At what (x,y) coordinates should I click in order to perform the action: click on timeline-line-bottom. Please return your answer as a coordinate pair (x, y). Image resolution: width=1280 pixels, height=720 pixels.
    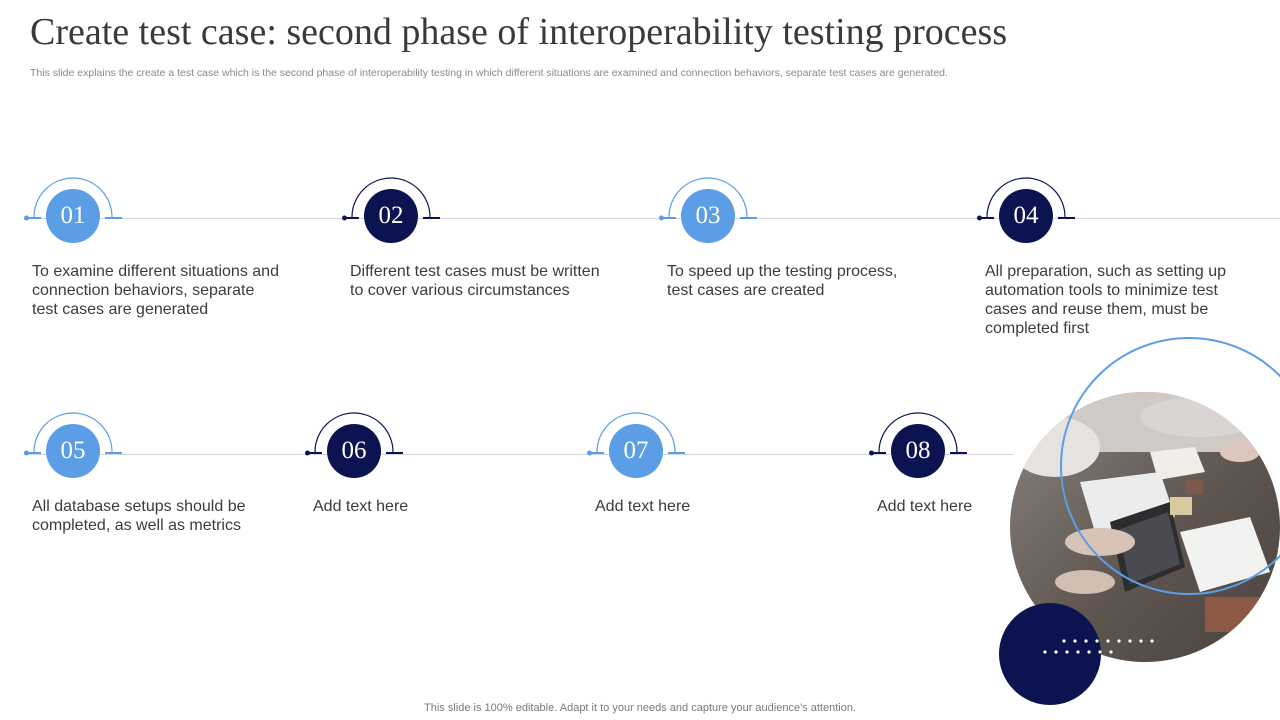
    Looking at the image, I should click on (519, 454).